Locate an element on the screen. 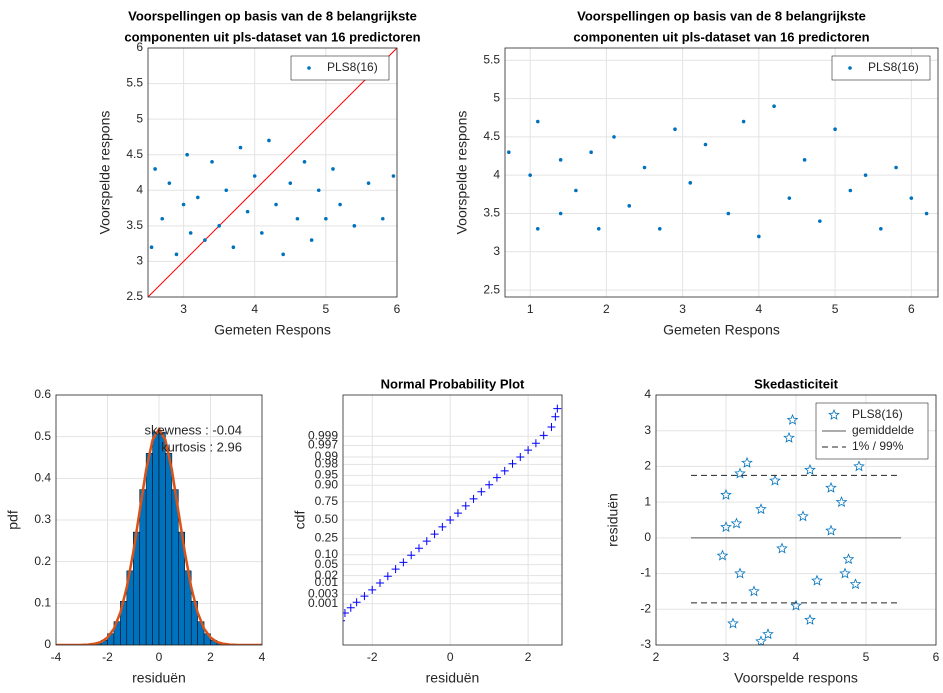  y-tick-label: 2 is located at coordinates (647, 466).